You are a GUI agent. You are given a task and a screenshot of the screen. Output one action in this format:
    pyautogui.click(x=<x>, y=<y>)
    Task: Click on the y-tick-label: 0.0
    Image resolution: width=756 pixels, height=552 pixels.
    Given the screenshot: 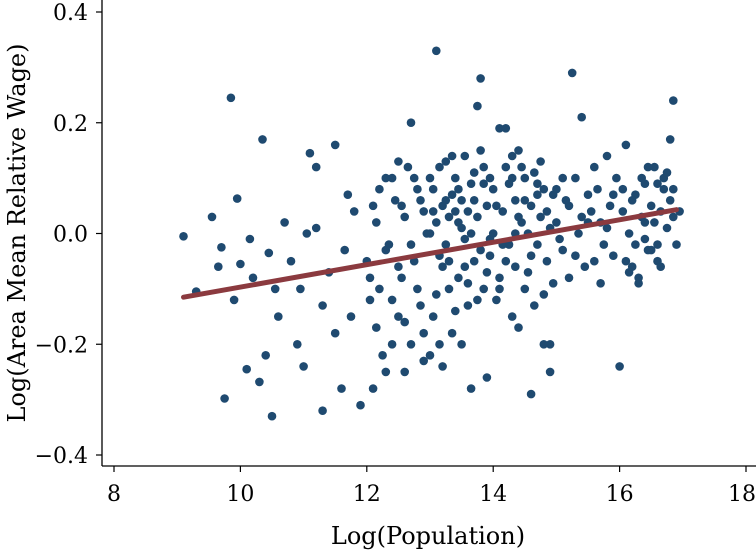 What is the action you would take?
    pyautogui.click(x=70, y=235)
    